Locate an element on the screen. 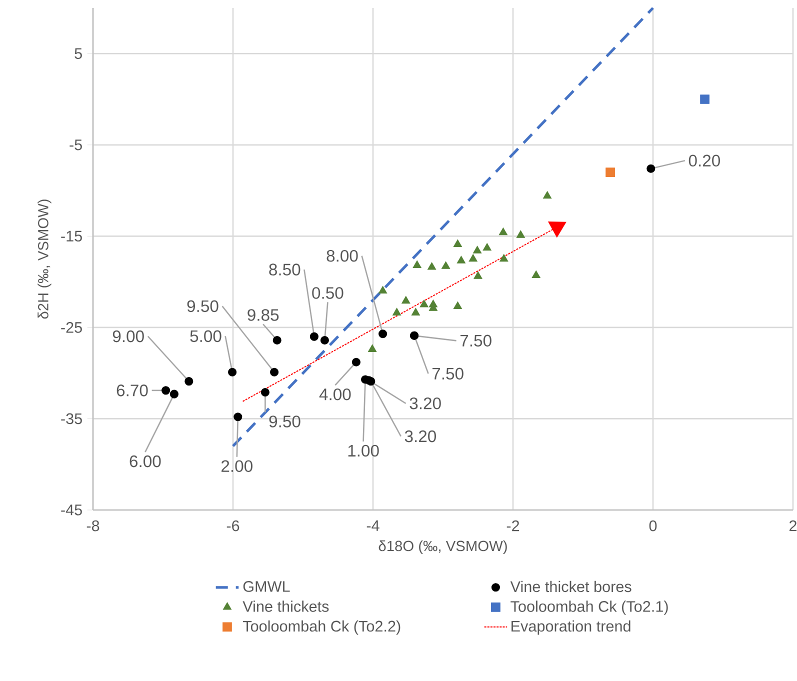  x-tick-label: -2 is located at coordinates (513, 526).